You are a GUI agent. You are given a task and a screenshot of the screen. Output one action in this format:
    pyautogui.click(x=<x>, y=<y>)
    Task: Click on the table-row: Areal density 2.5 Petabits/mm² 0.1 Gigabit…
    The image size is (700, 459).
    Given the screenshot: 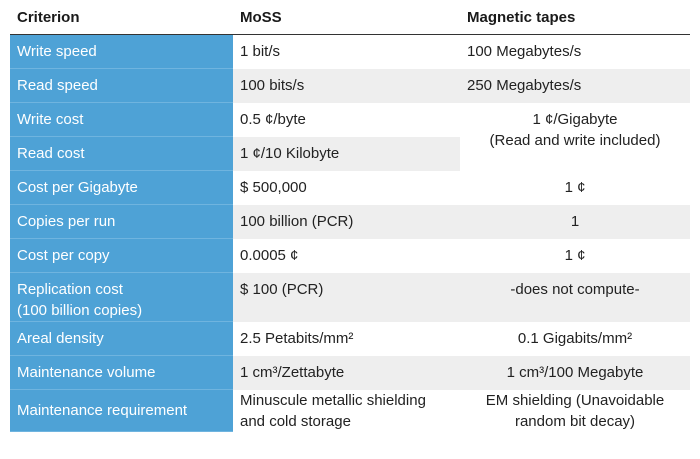 What is the action you would take?
    pyautogui.click(x=350, y=338)
    